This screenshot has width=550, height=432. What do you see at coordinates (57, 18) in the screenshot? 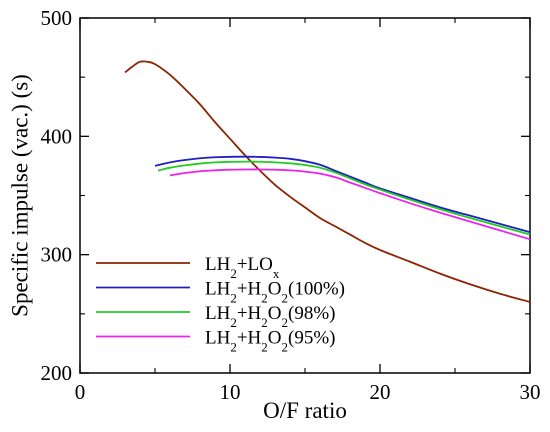
I see `y-tick-label: 500` at bounding box center [57, 18].